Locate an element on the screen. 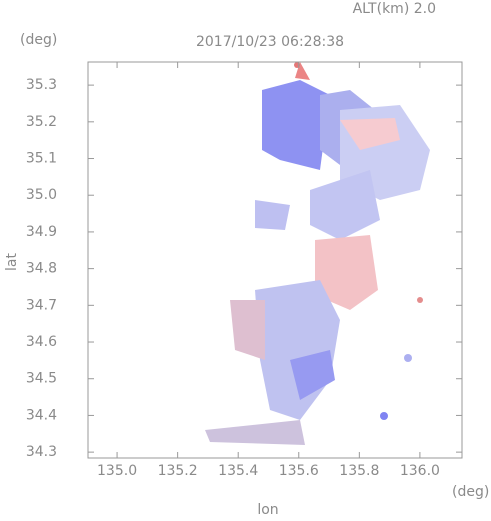 This screenshot has height=521, width=491. x-unit: (deg) is located at coordinates (470, 492).